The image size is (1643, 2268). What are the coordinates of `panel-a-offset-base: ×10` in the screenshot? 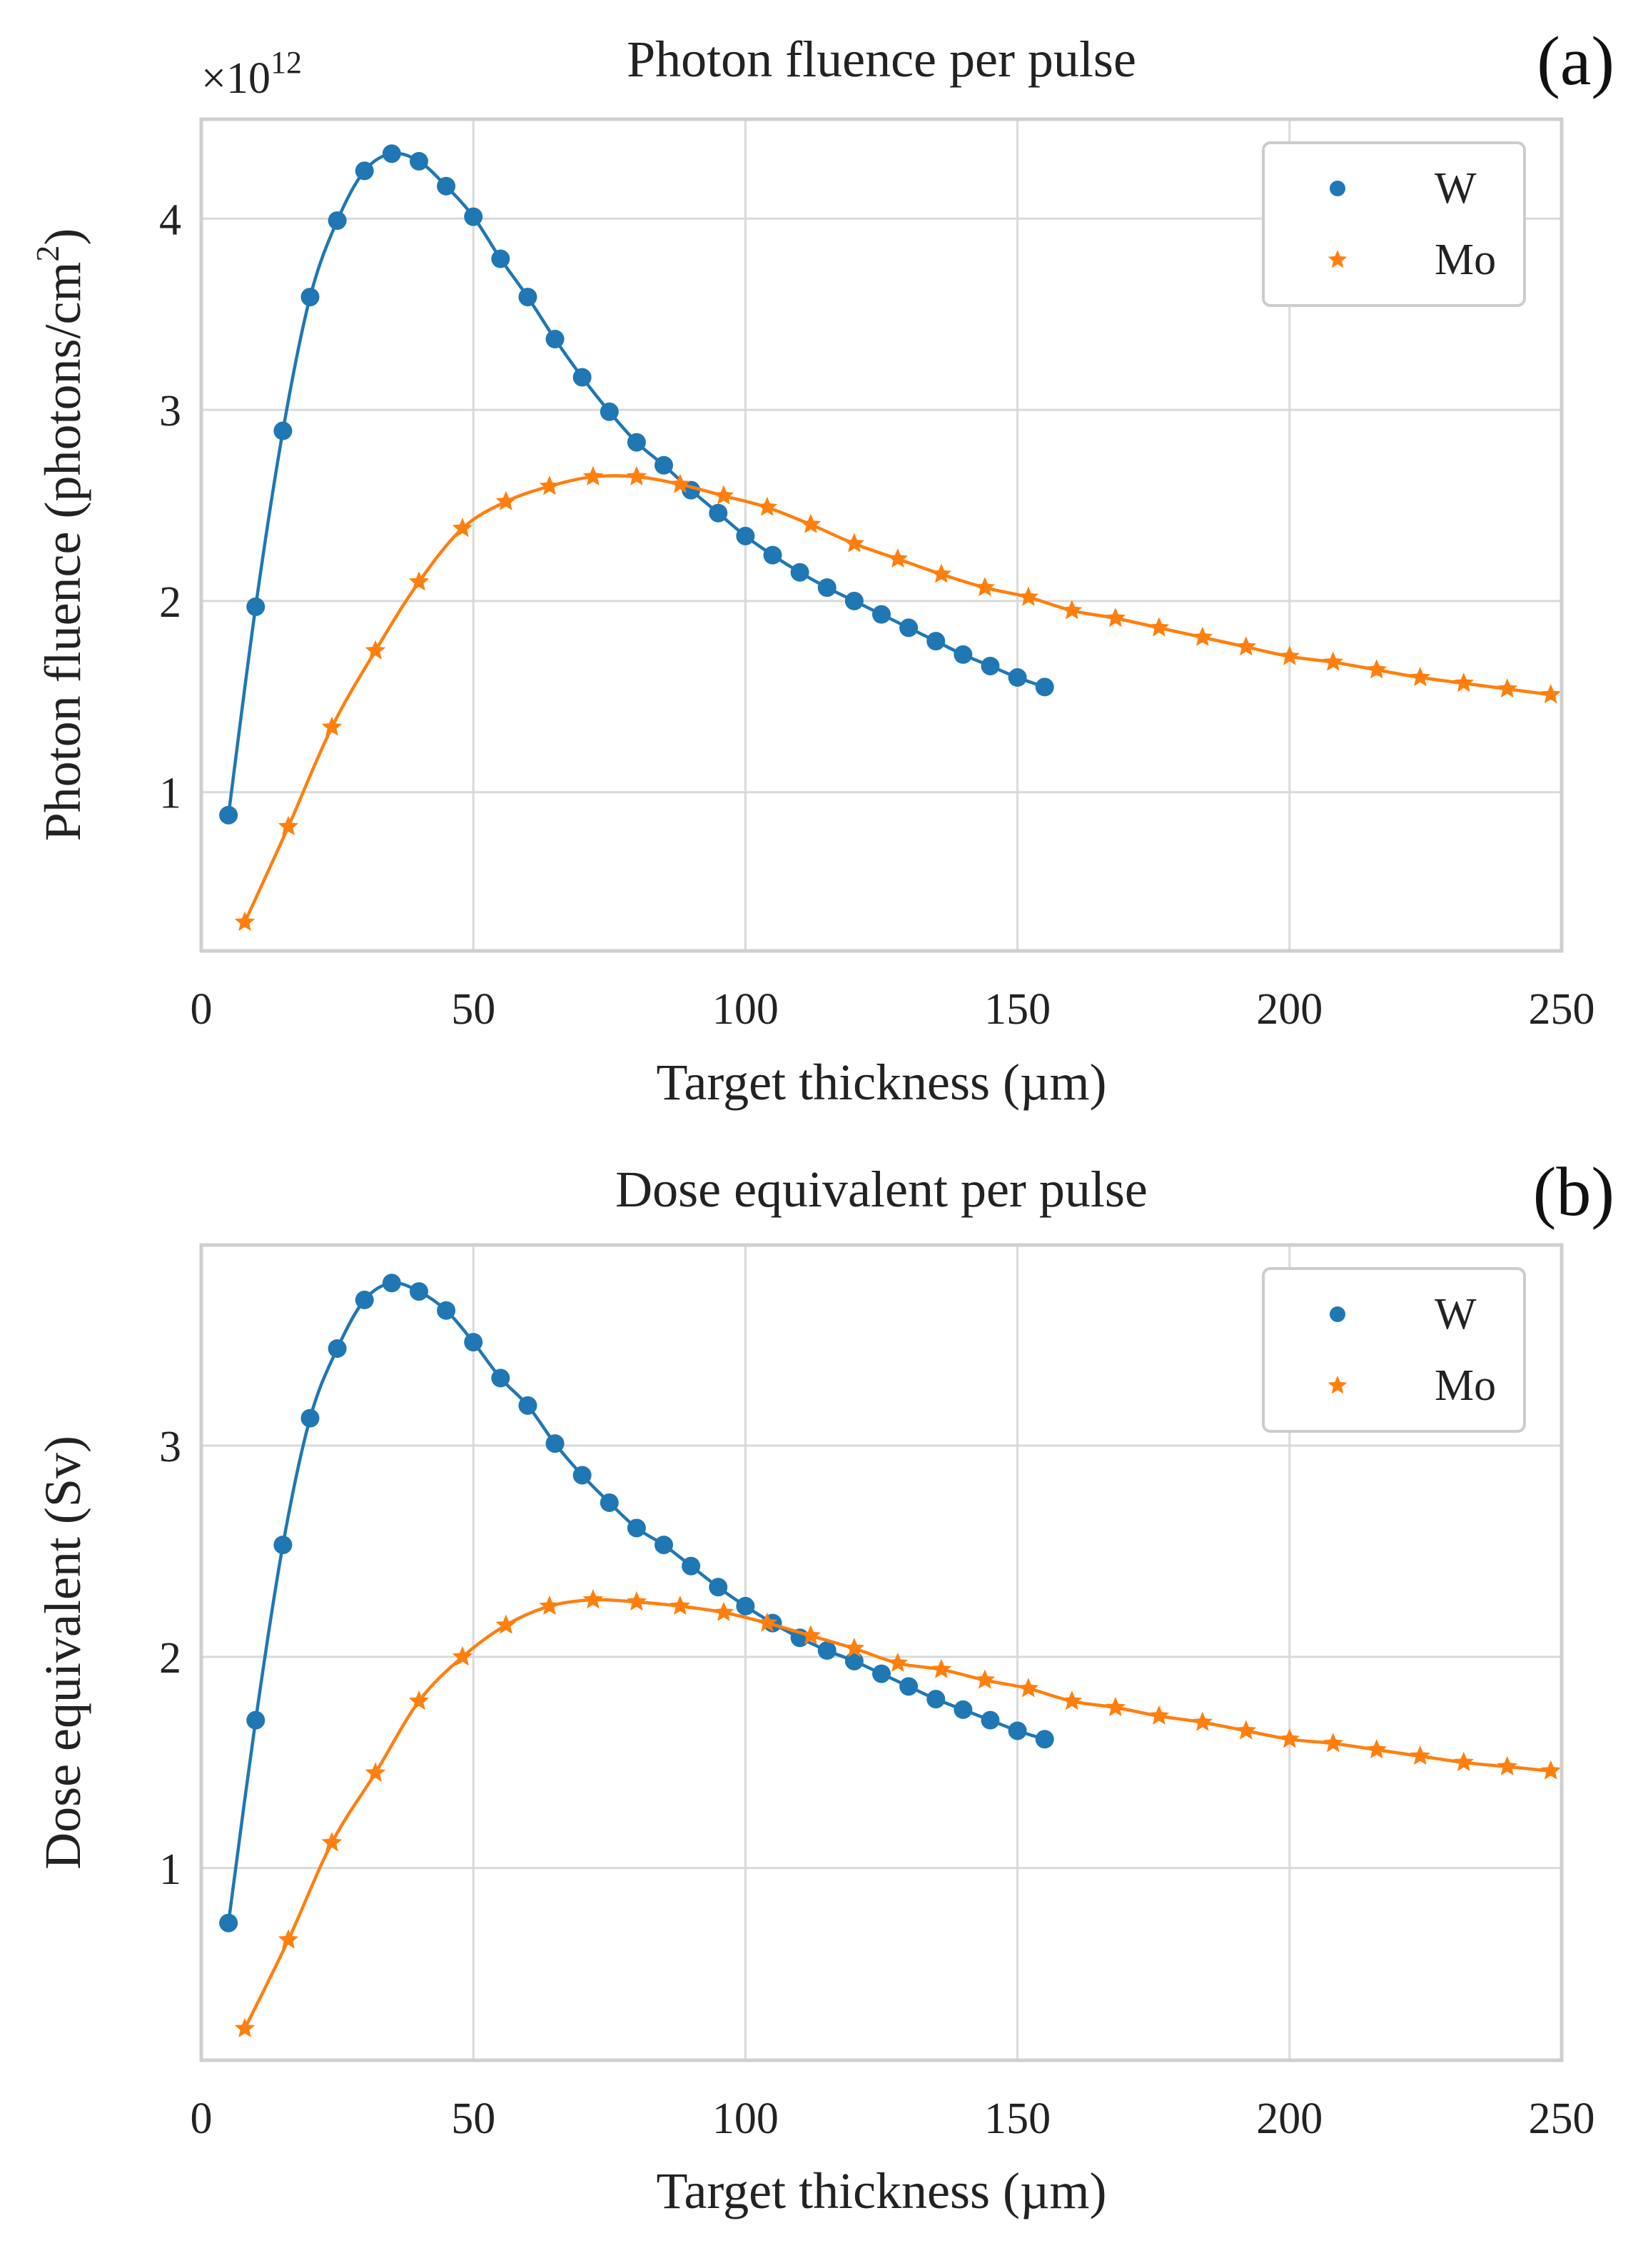 It's located at (236, 78).